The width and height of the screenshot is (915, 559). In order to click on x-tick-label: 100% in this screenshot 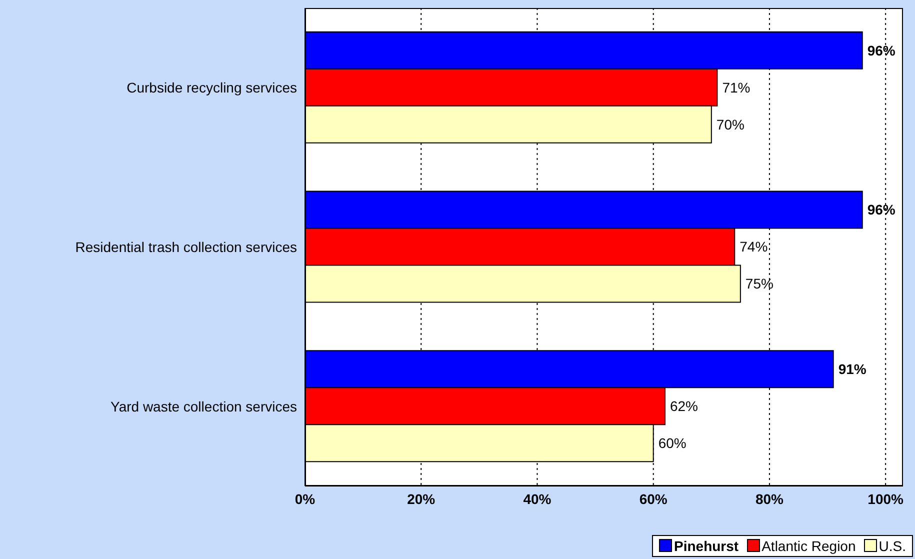, I will do `click(886, 498)`.